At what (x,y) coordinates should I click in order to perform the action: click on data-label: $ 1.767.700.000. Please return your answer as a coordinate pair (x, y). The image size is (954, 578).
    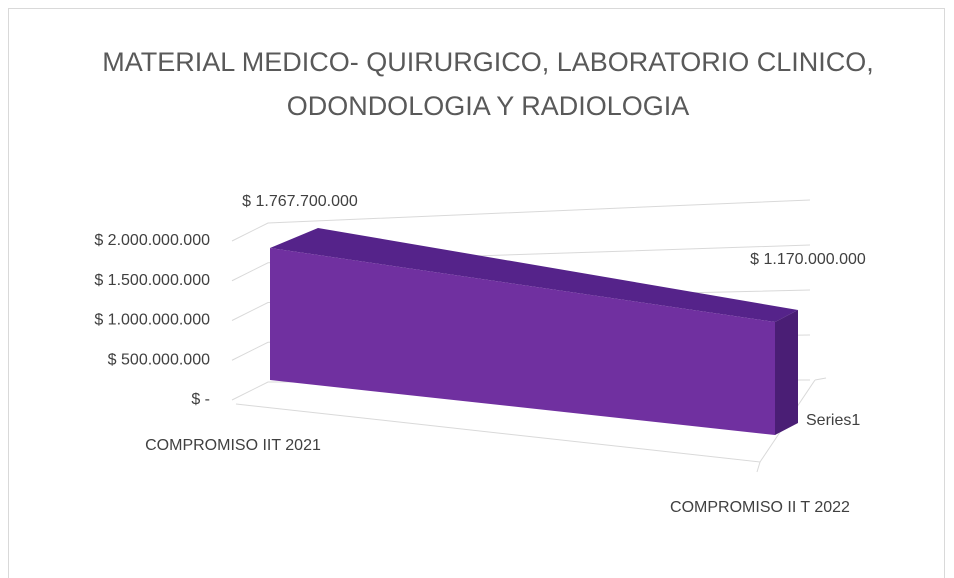
    Looking at the image, I should click on (300, 201).